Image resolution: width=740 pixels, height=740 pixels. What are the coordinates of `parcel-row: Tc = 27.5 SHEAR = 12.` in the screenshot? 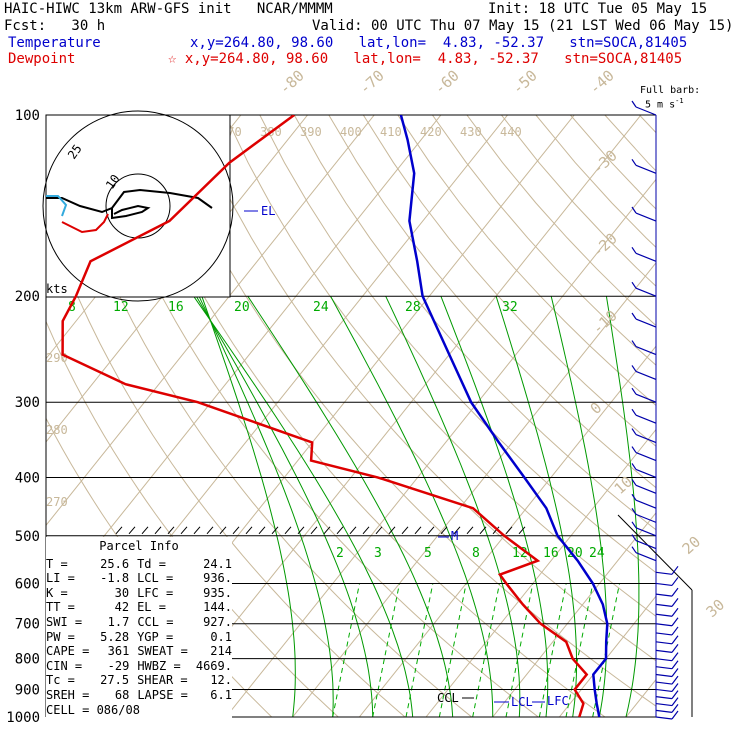 It's located at (139, 680).